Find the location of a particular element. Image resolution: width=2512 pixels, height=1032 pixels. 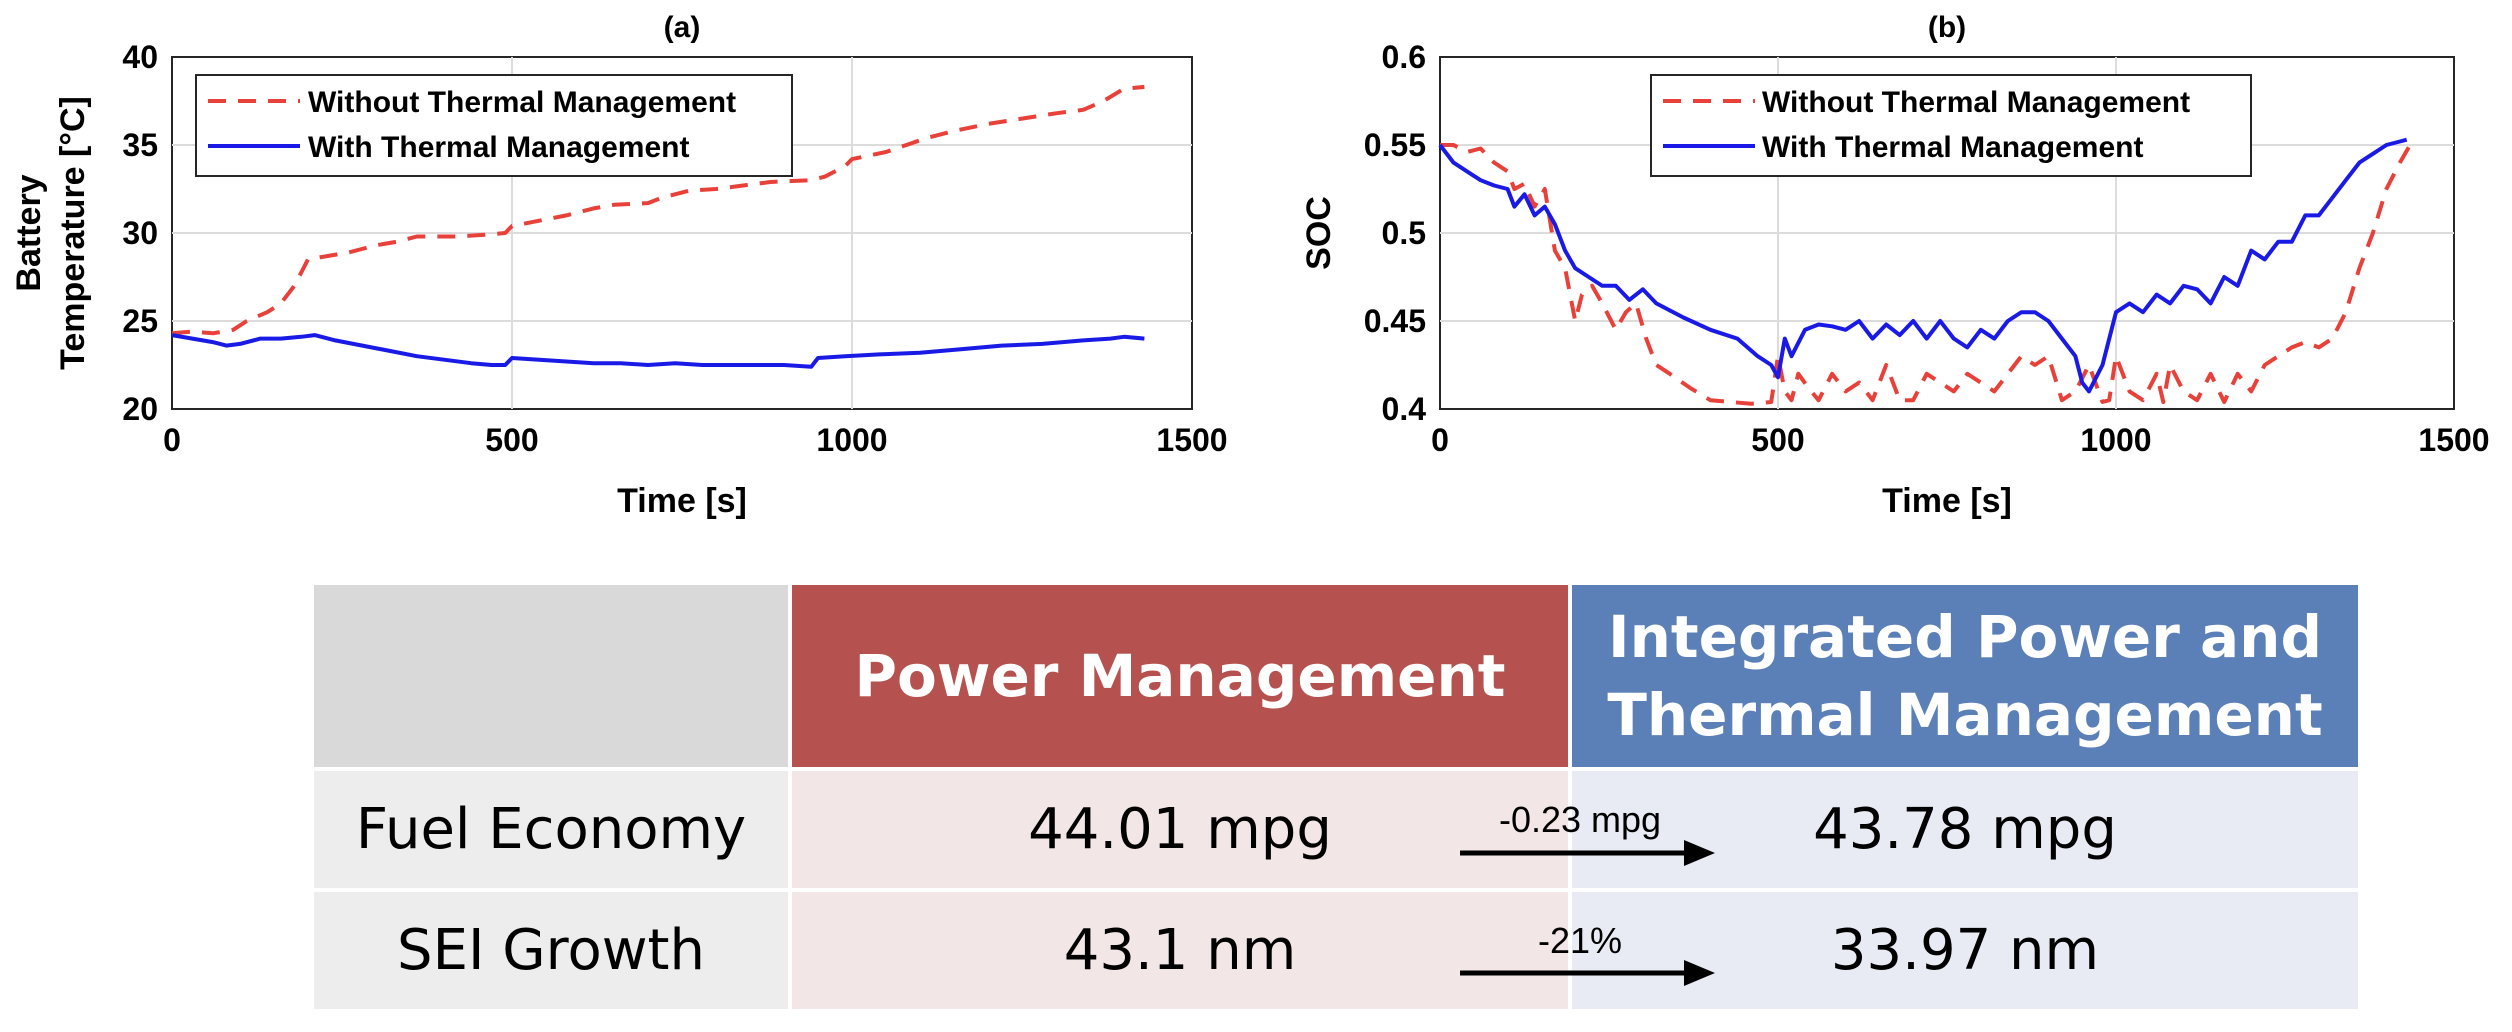

chart-b-legend-box is located at coordinates (1951, 125).